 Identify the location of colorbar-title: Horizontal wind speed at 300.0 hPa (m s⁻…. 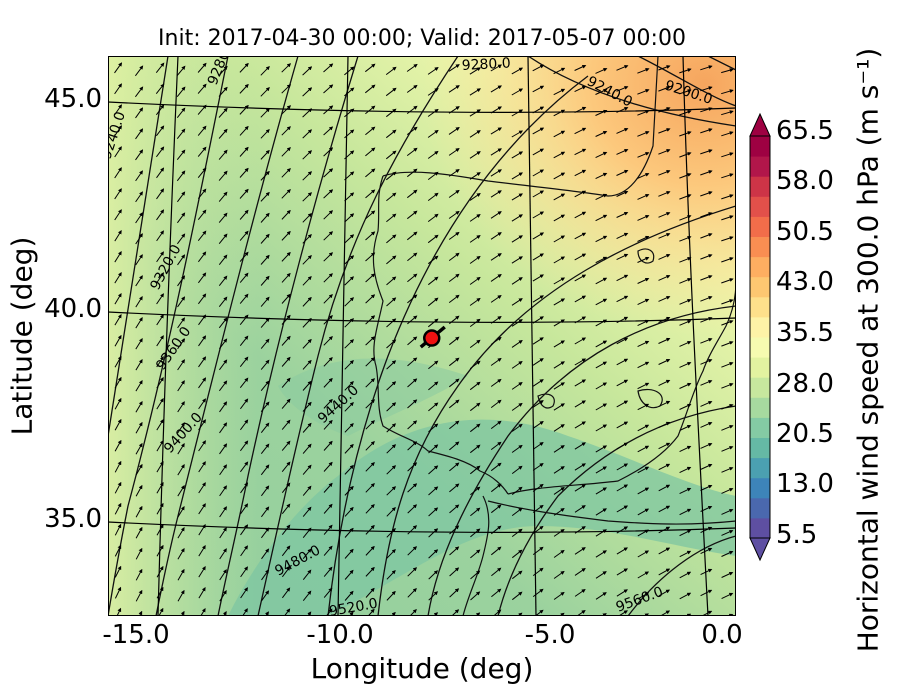
(868, 350).